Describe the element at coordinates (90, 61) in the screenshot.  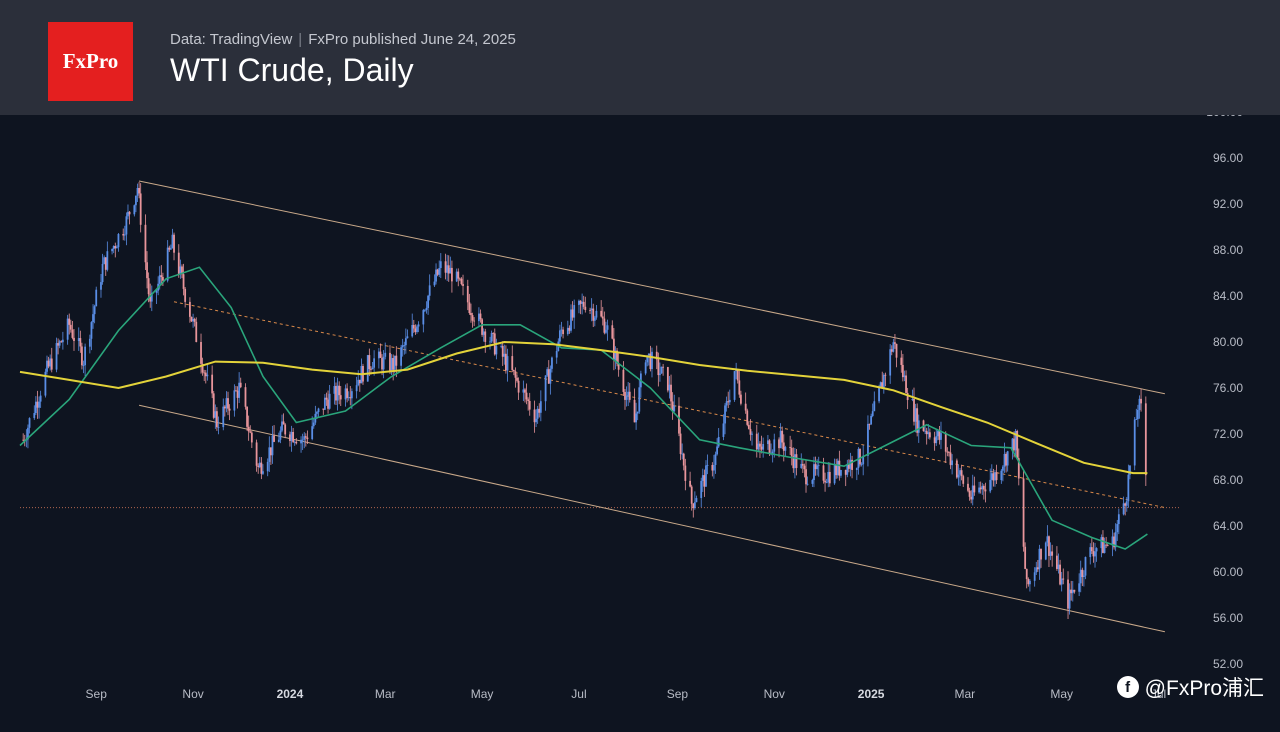
I see `logo-text: FxPro` at that location.